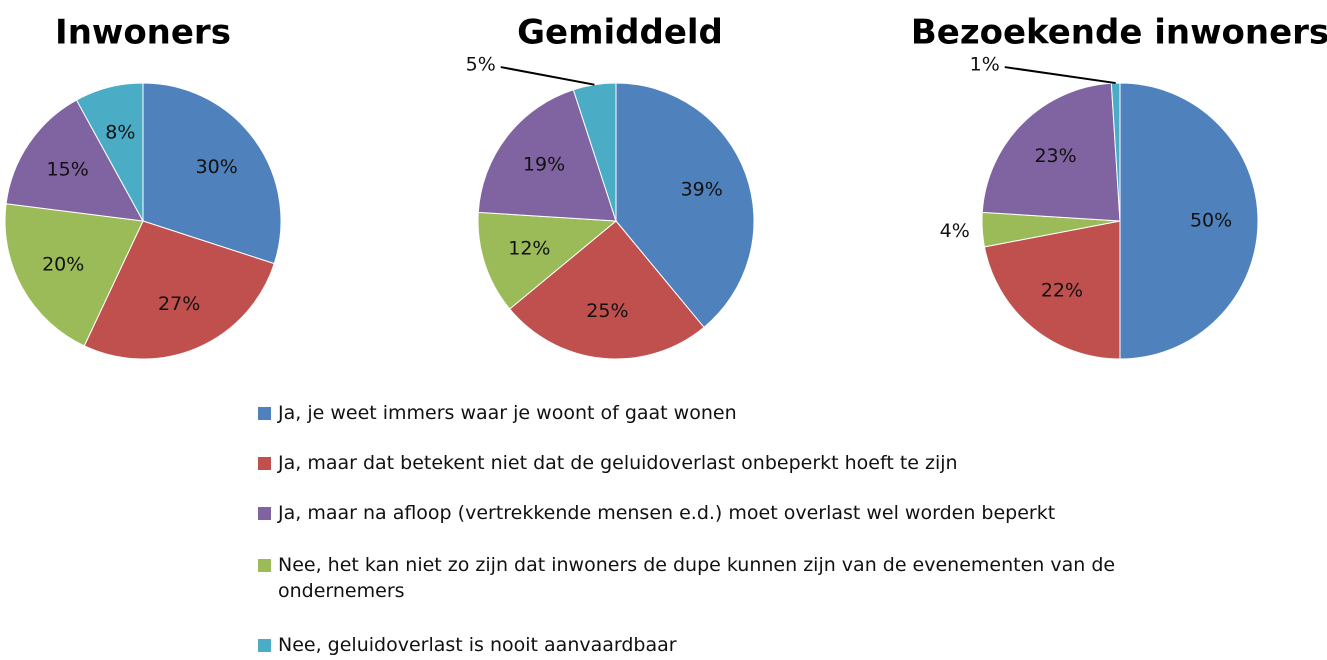 The image size is (1327, 660). I want to click on data-label: 22%, so click(1062, 291).